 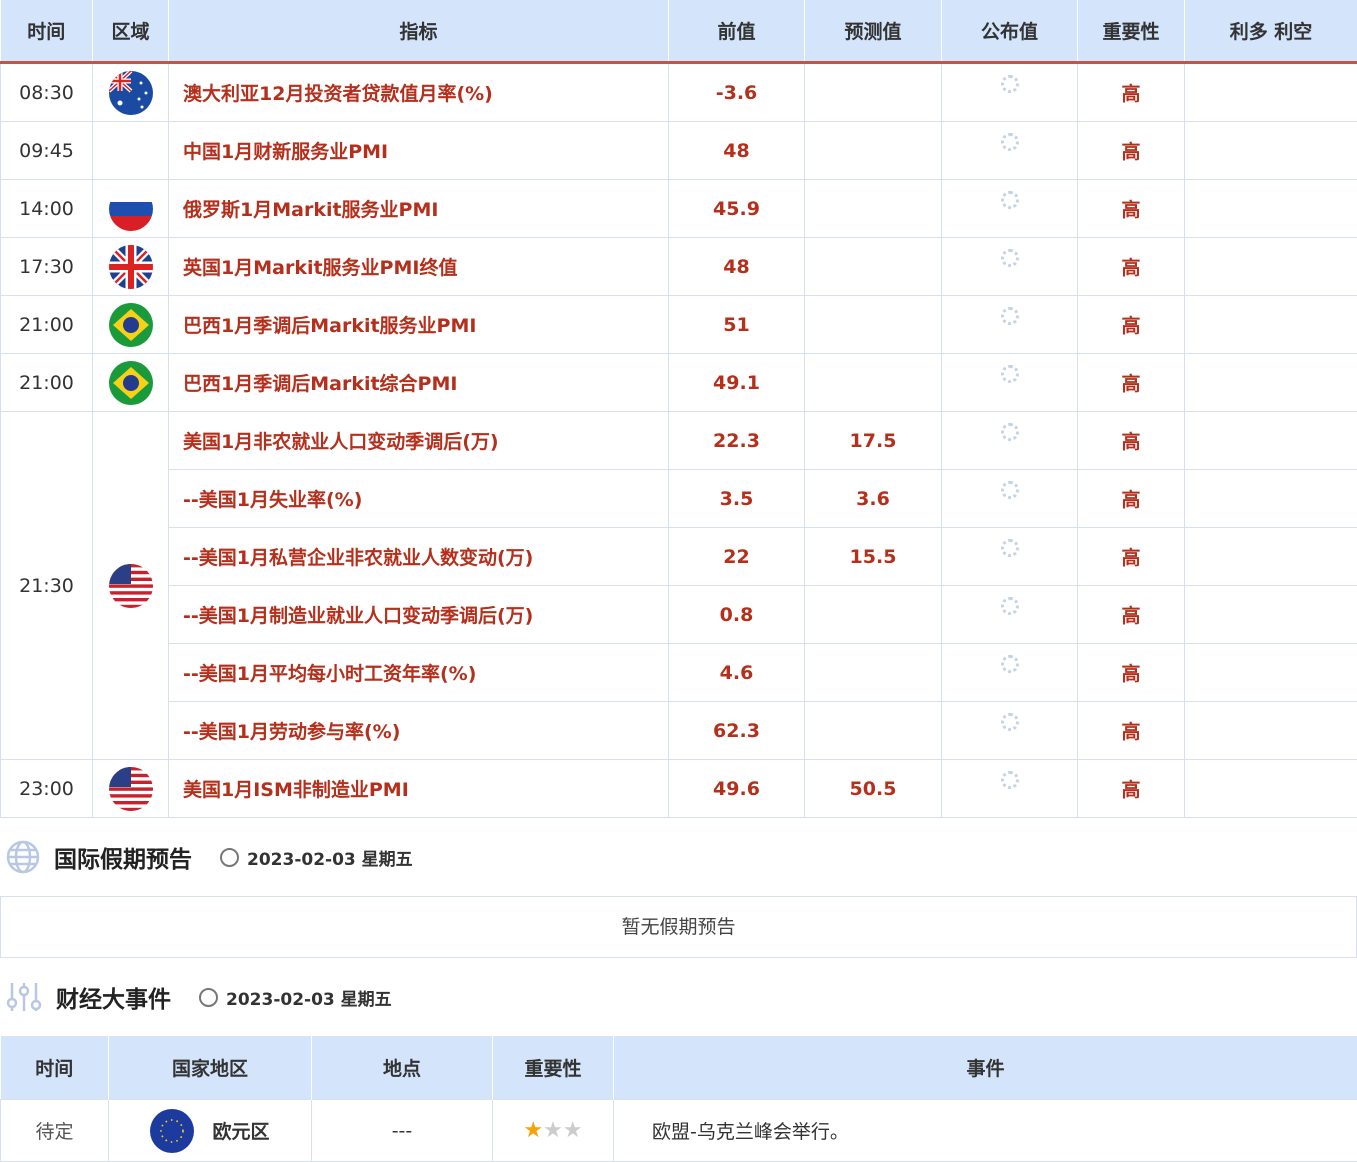 I want to click on holiday-date-text: 2023-02-03 星期五, so click(x=330, y=857).